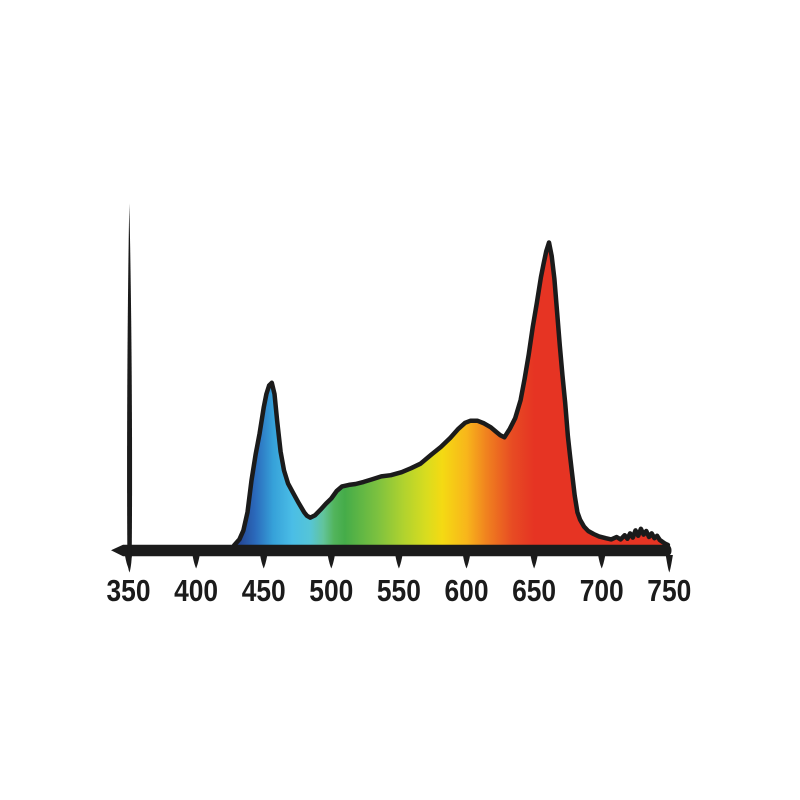 The image size is (800, 800). What do you see at coordinates (196, 591) in the screenshot?
I see `x-tick-label-400: 400` at bounding box center [196, 591].